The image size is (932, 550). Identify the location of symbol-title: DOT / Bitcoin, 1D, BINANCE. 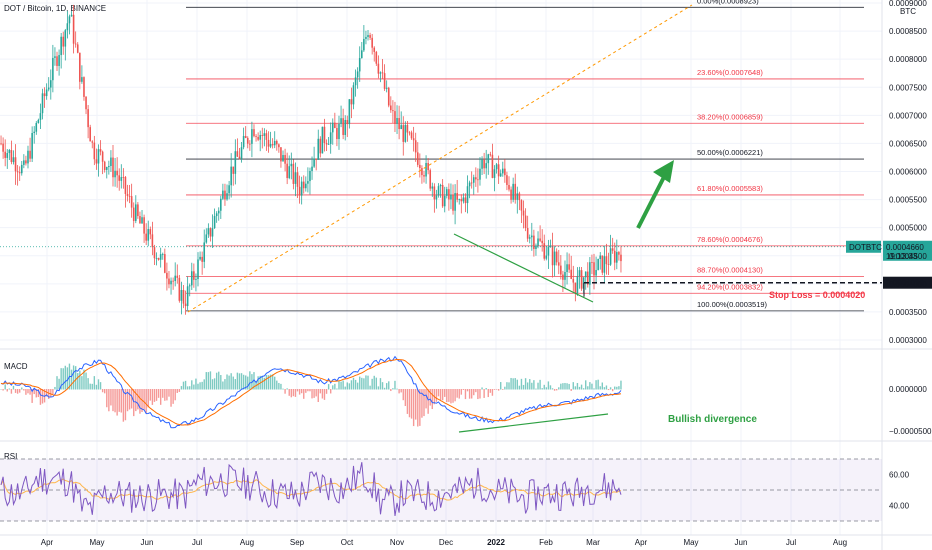
(55, 8).